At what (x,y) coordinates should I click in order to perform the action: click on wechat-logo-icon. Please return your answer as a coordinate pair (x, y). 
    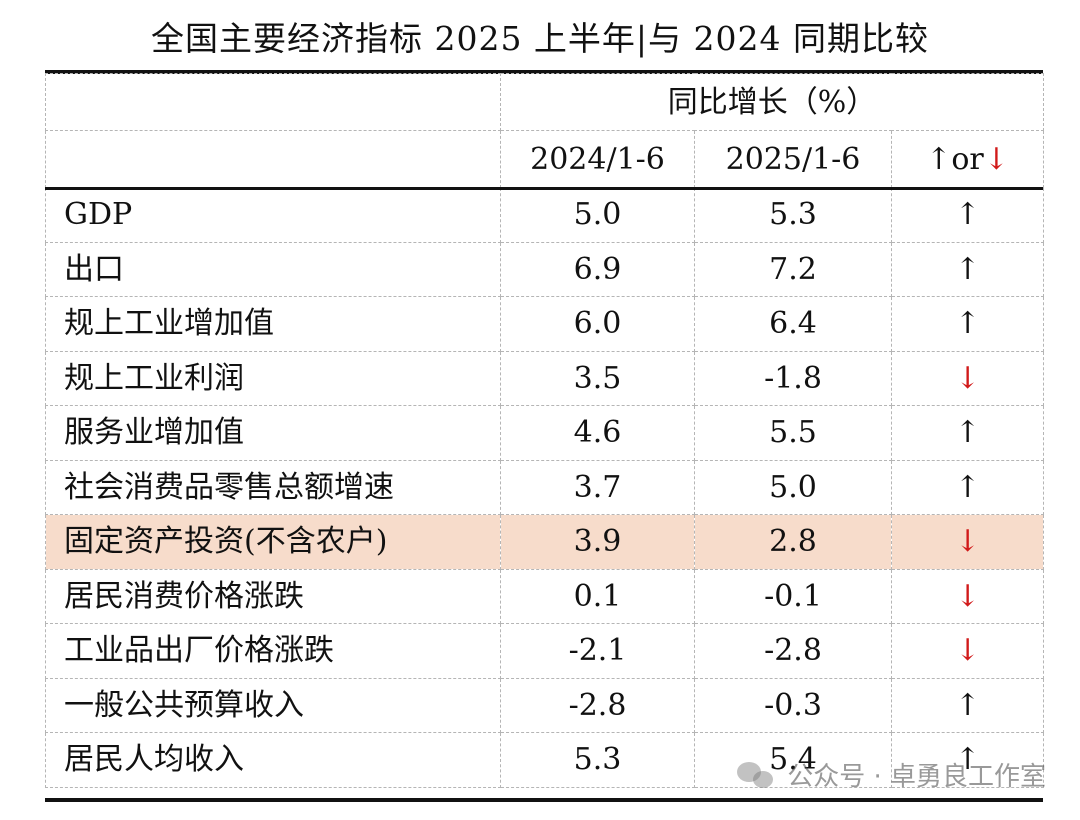
    Looking at the image, I should click on (757, 774).